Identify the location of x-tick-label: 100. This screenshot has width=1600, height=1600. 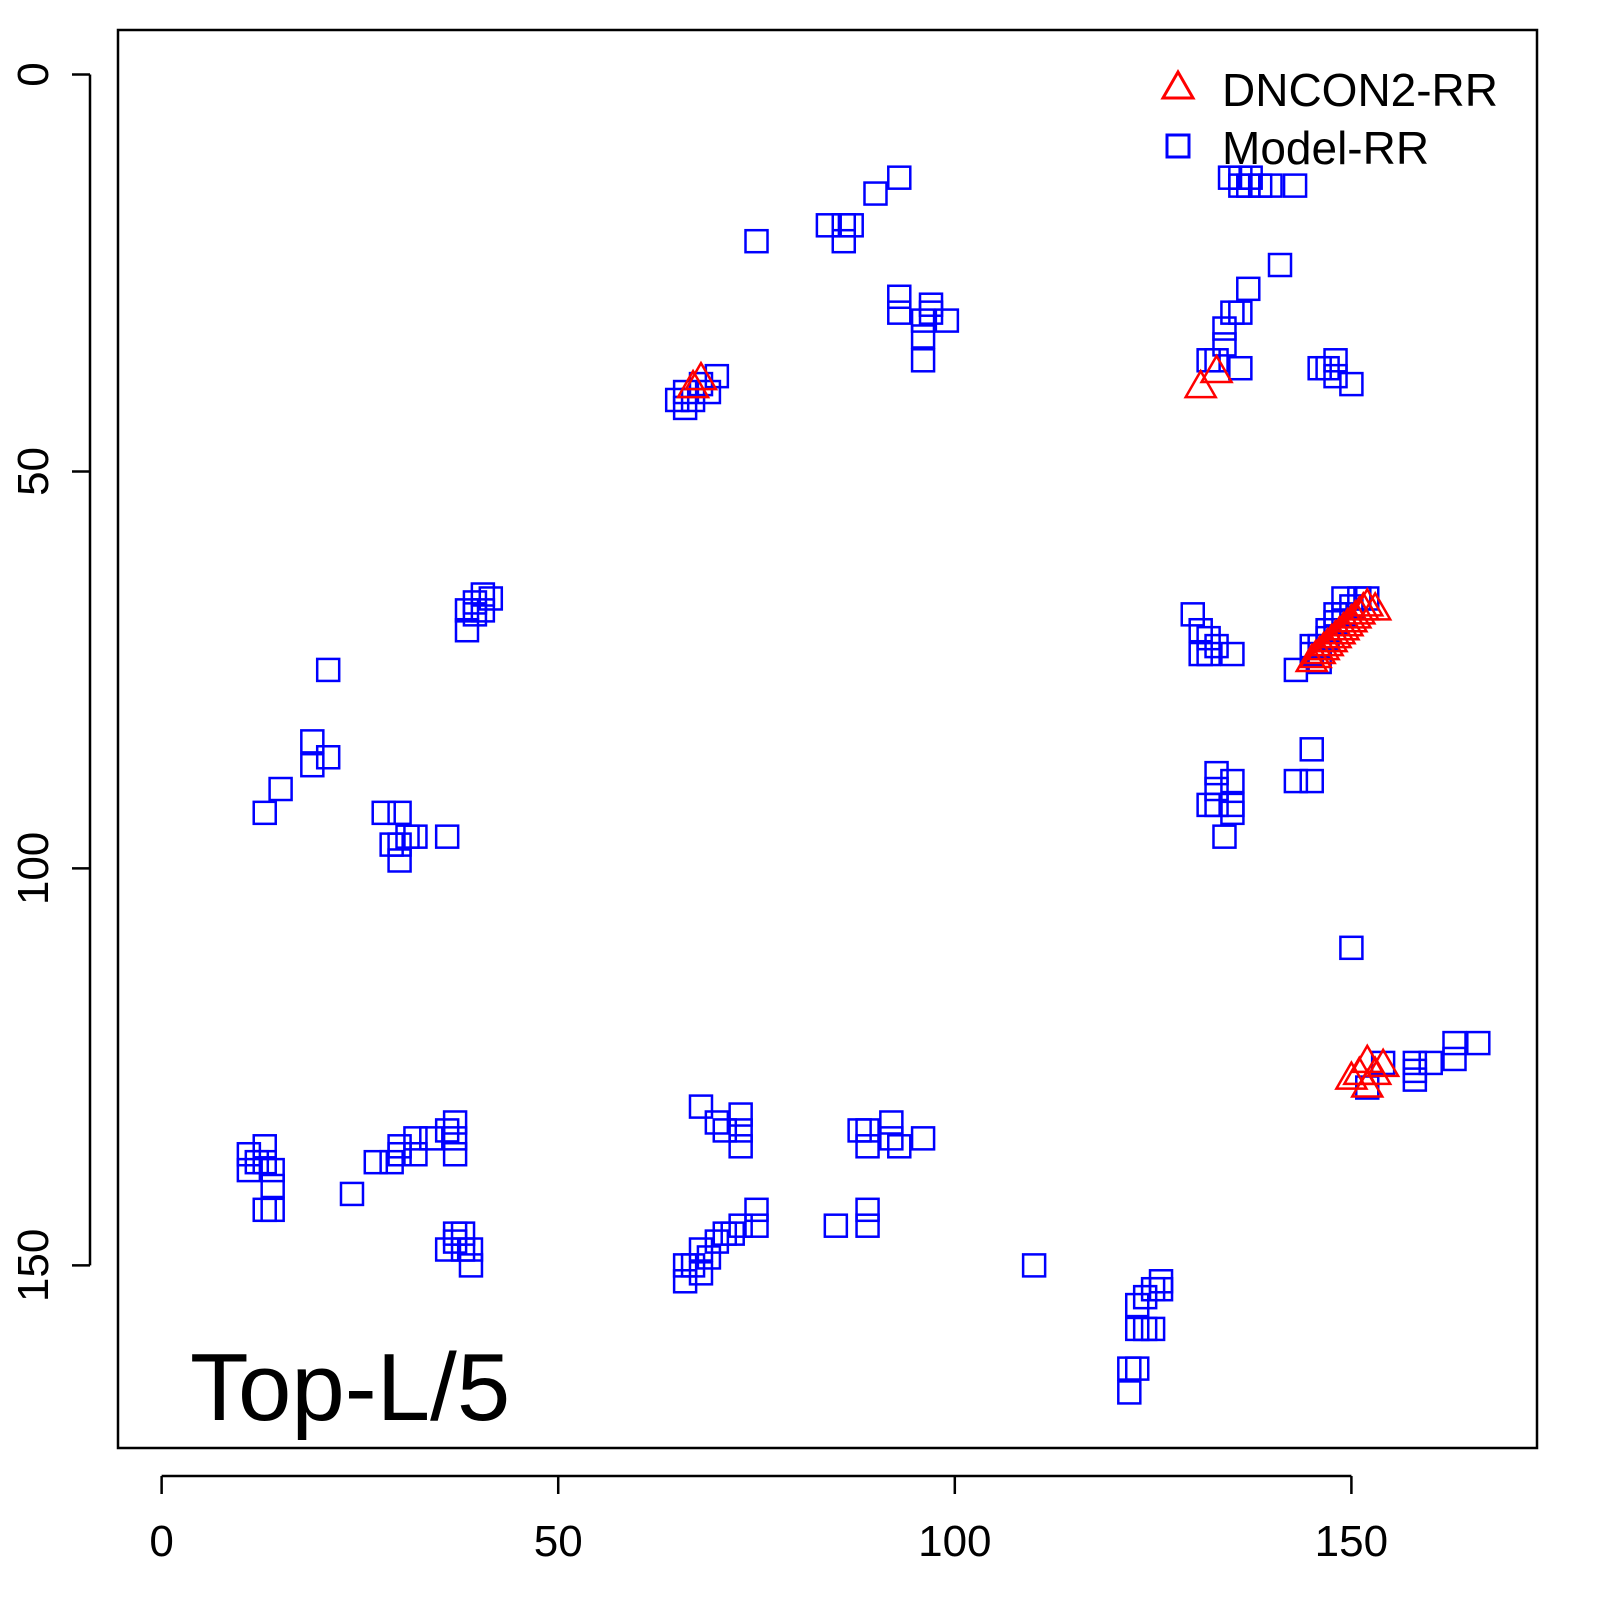
(954, 1541).